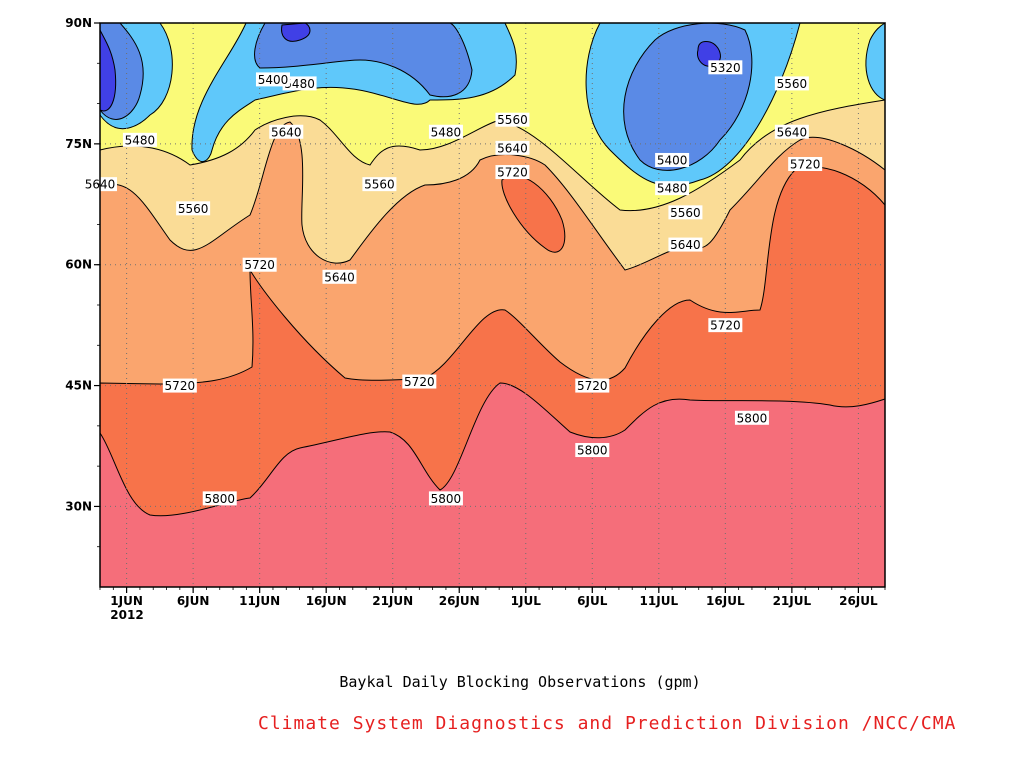 This screenshot has width=1024, height=768. Describe the element at coordinates (725, 601) in the screenshot. I see `x-tick-label: 16JUL` at that location.